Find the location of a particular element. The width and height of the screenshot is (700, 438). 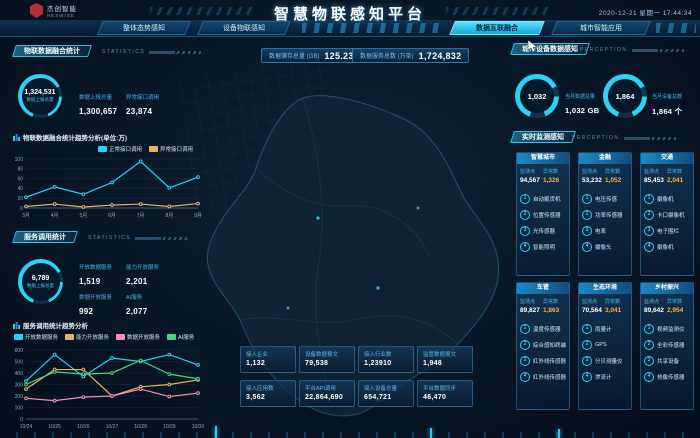

abnormal-value: 1,326 is located at coordinates (551, 180).